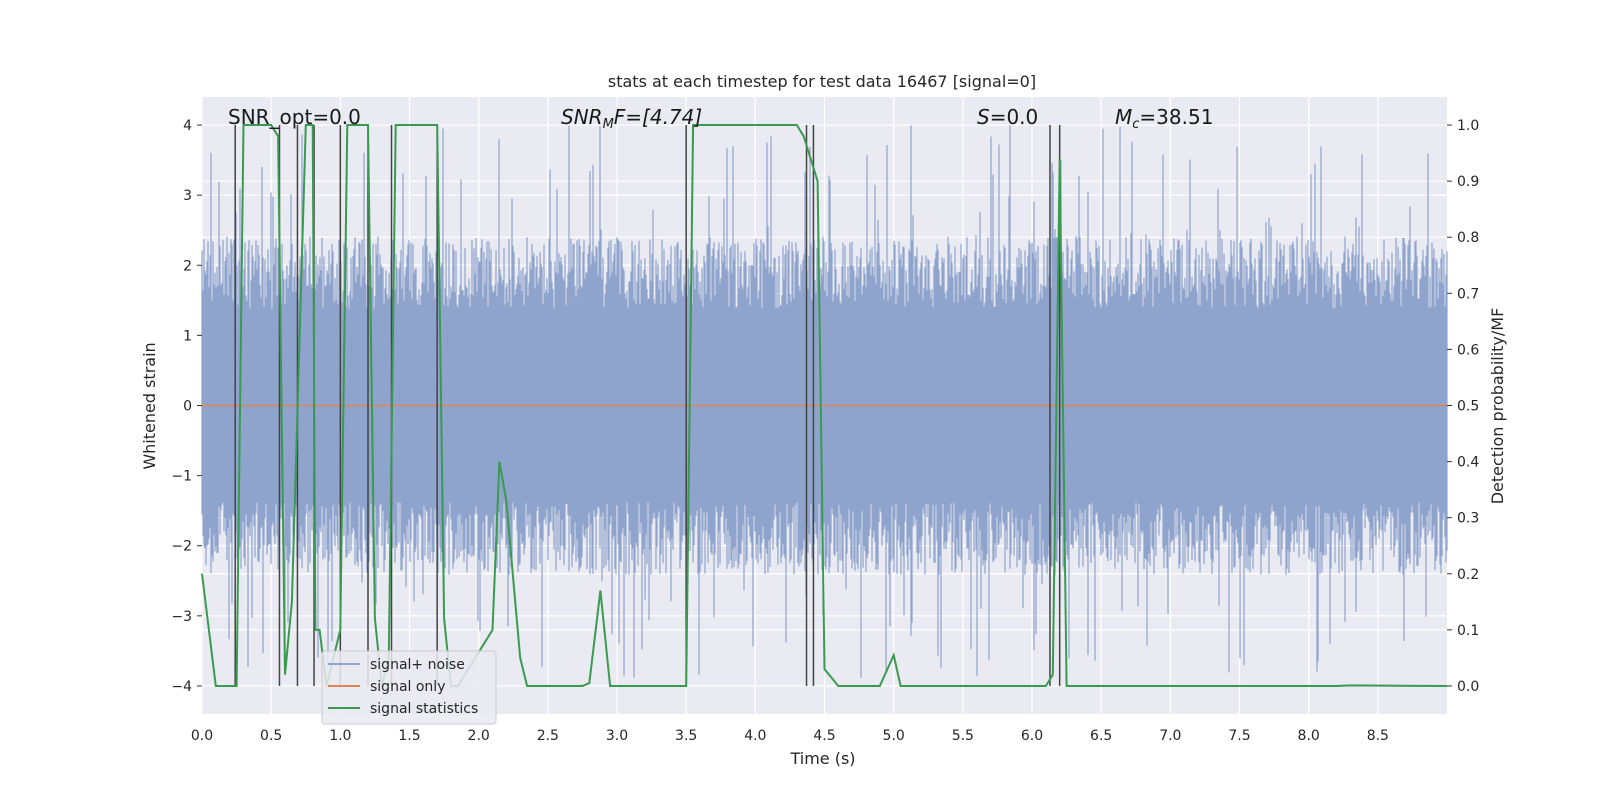  What do you see at coordinates (824, 736) in the screenshot?
I see `x-tick-9: 4.5` at bounding box center [824, 736].